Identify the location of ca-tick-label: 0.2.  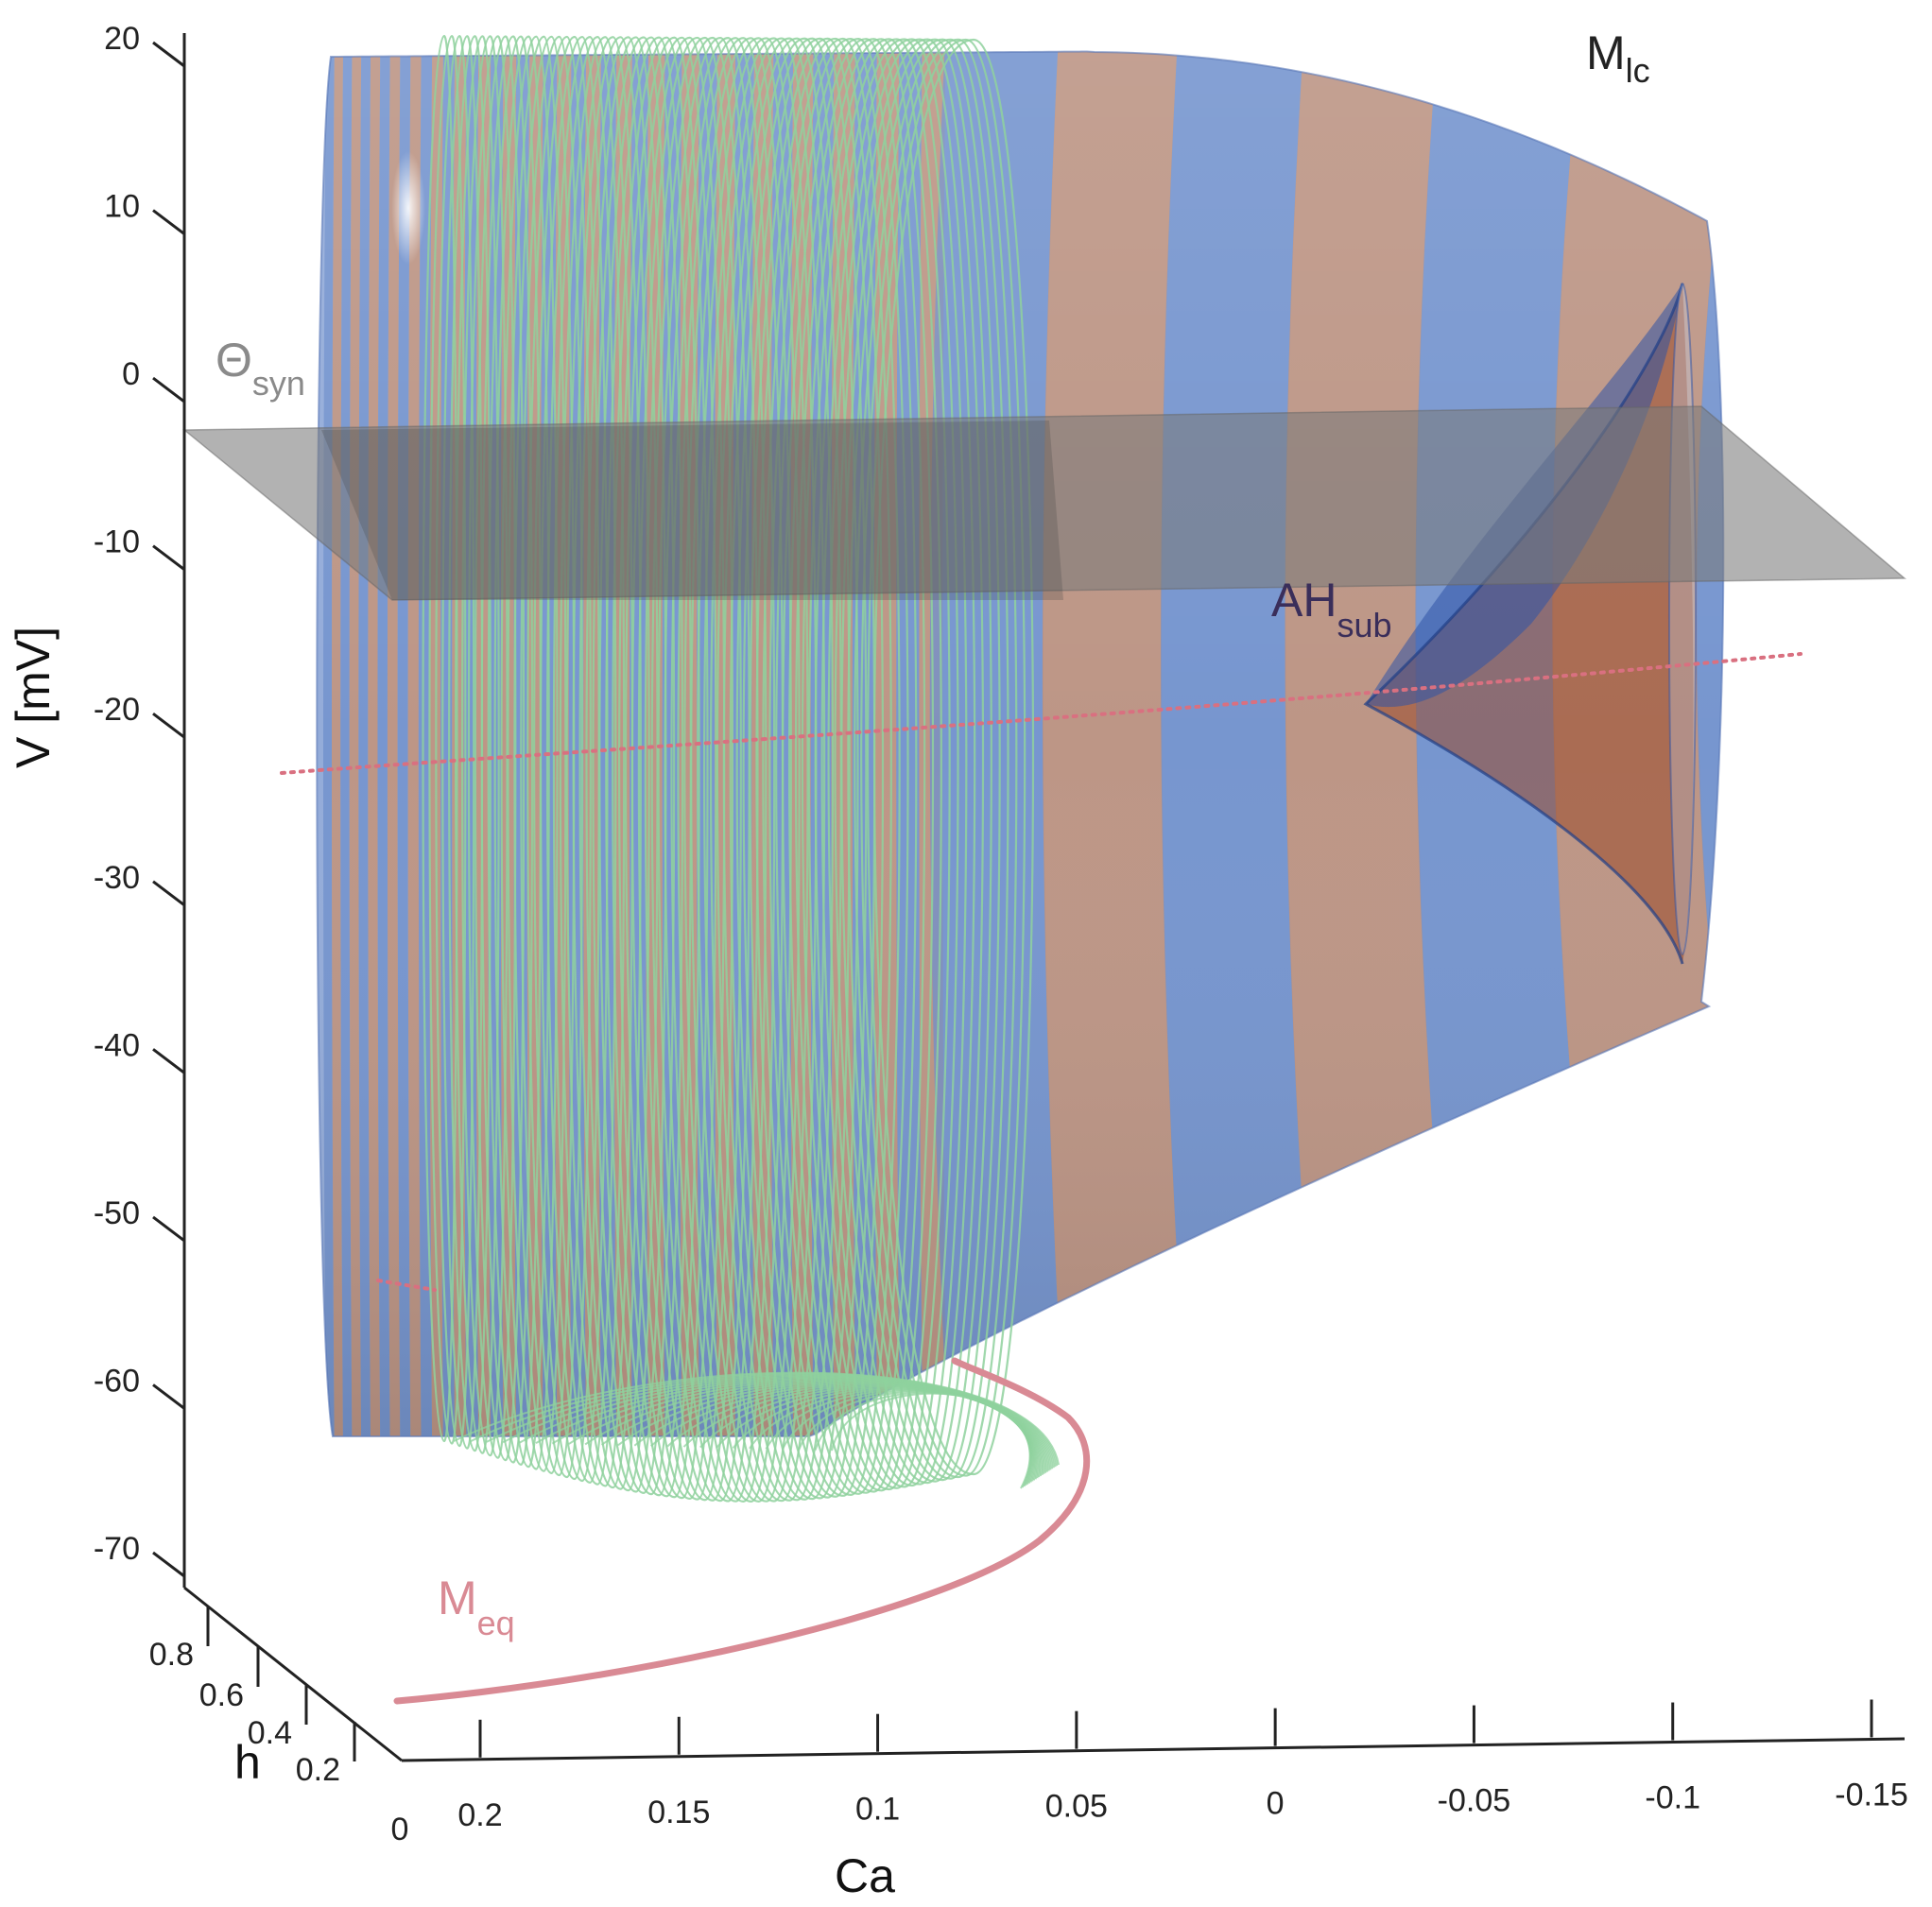
(479, 1815).